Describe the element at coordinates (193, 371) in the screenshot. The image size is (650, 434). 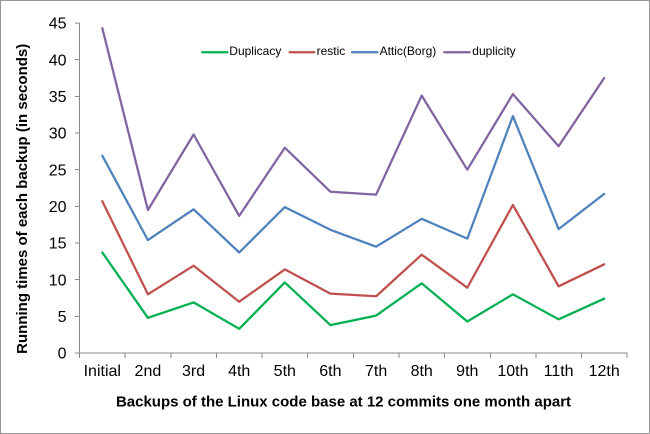
I see `svg-text: 3rd` at that location.